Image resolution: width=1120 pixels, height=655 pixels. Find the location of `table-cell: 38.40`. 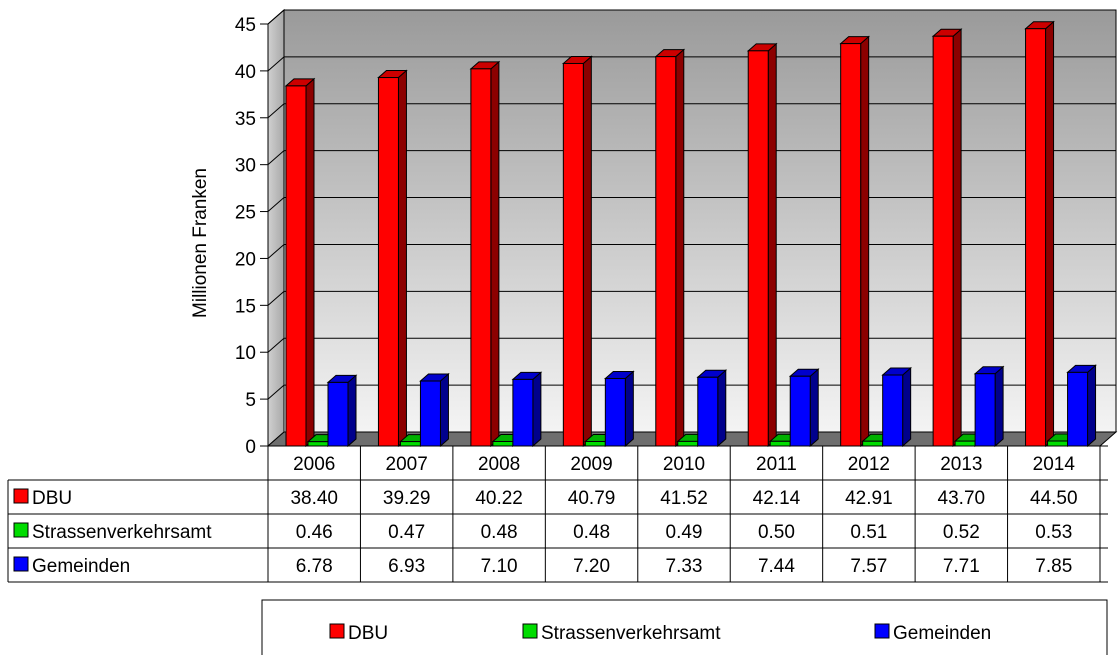

table-cell: 38.40 is located at coordinates (314, 498).